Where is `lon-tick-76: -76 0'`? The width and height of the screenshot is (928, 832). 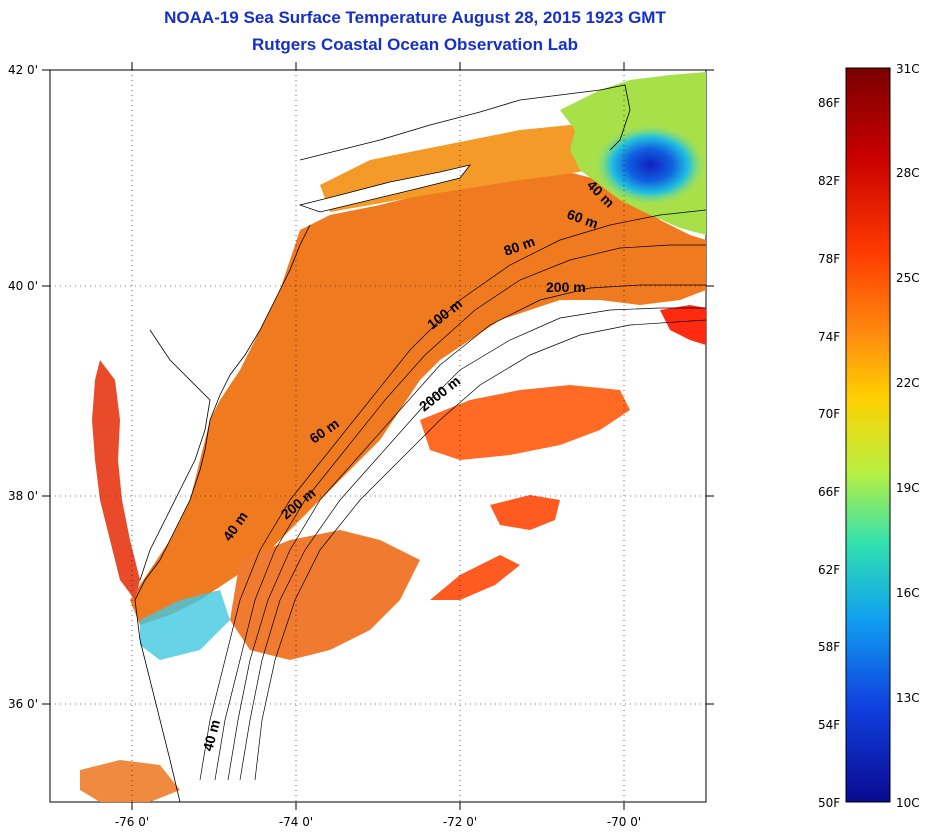
lon-tick-76: -76 0' is located at coordinates (132, 822).